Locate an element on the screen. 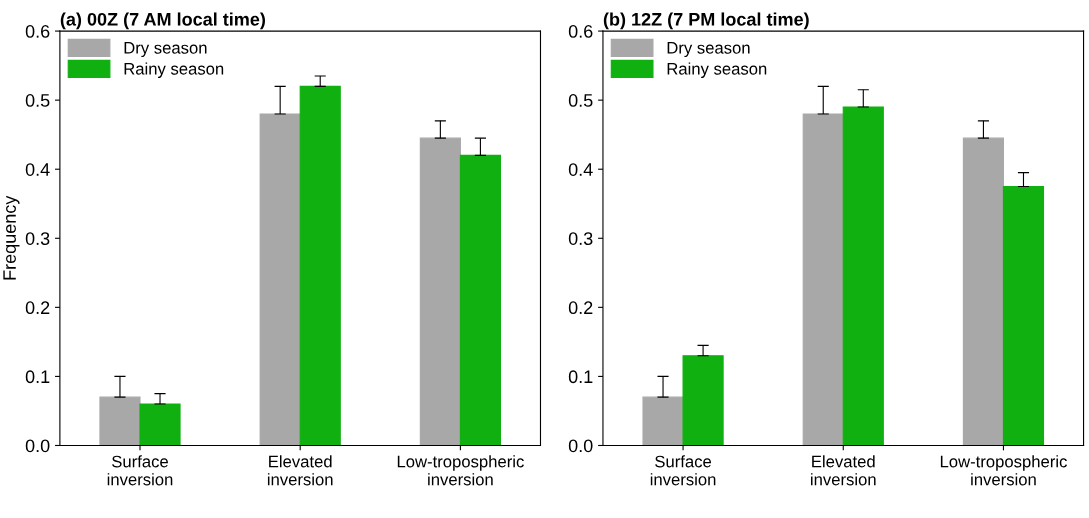 The image size is (1089, 518). chart-title: (a) 00Z (7 AM local time) is located at coordinates (162, 21).